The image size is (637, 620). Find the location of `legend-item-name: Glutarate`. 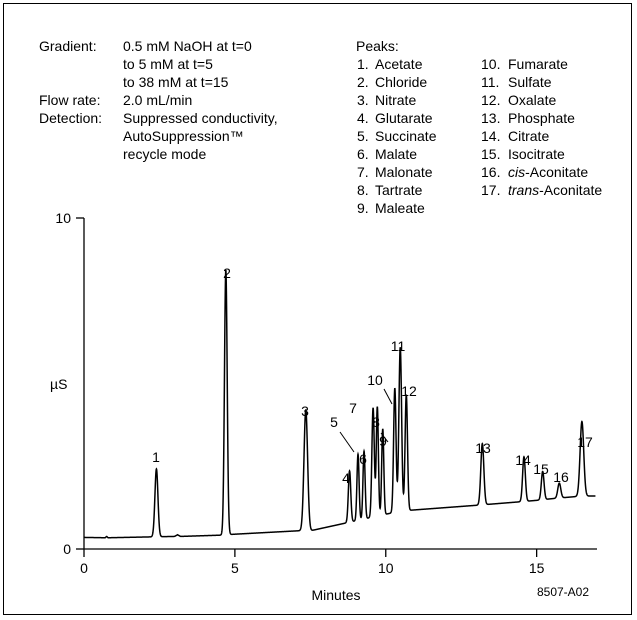

legend-item-name: Glutarate is located at coordinates (404, 118).